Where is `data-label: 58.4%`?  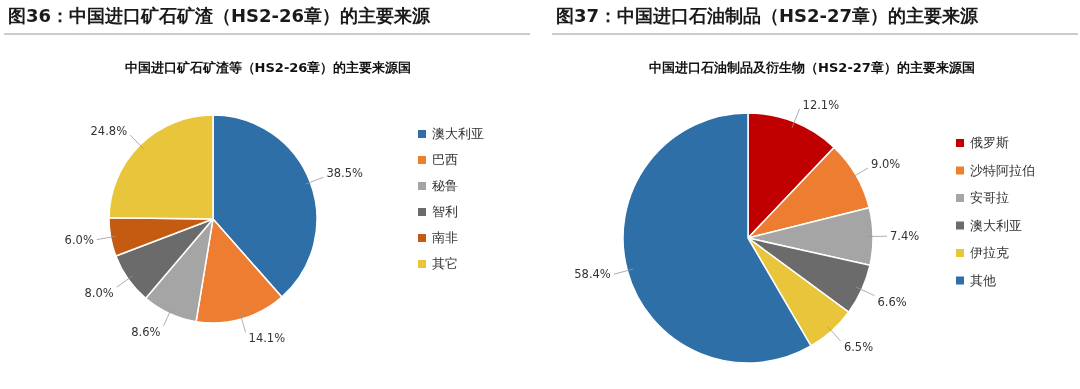 data-label: 58.4% is located at coordinates (592, 274).